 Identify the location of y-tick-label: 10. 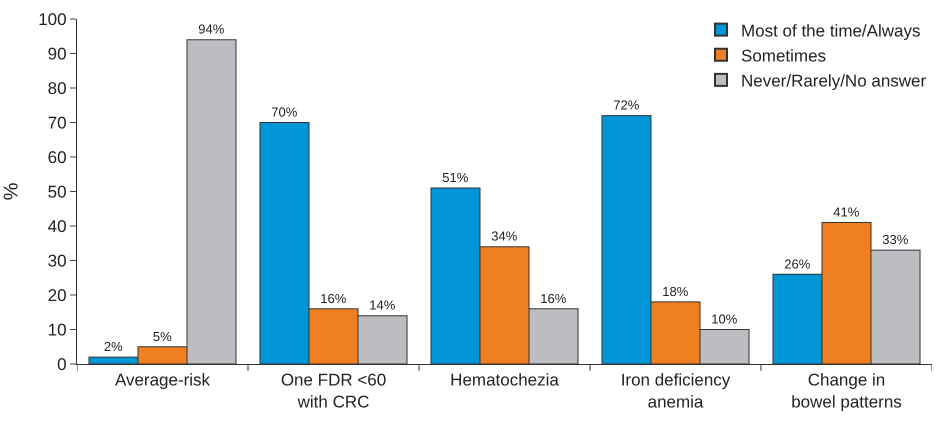
(57, 330).